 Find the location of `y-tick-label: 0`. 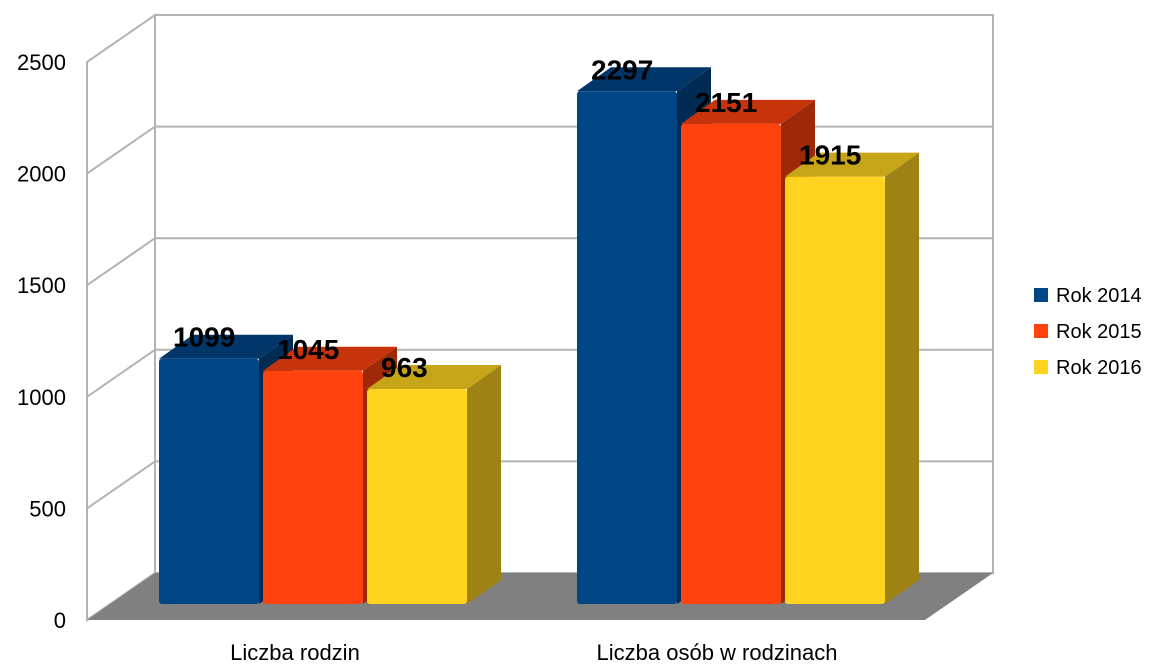

y-tick-label: 0 is located at coordinates (60, 620).